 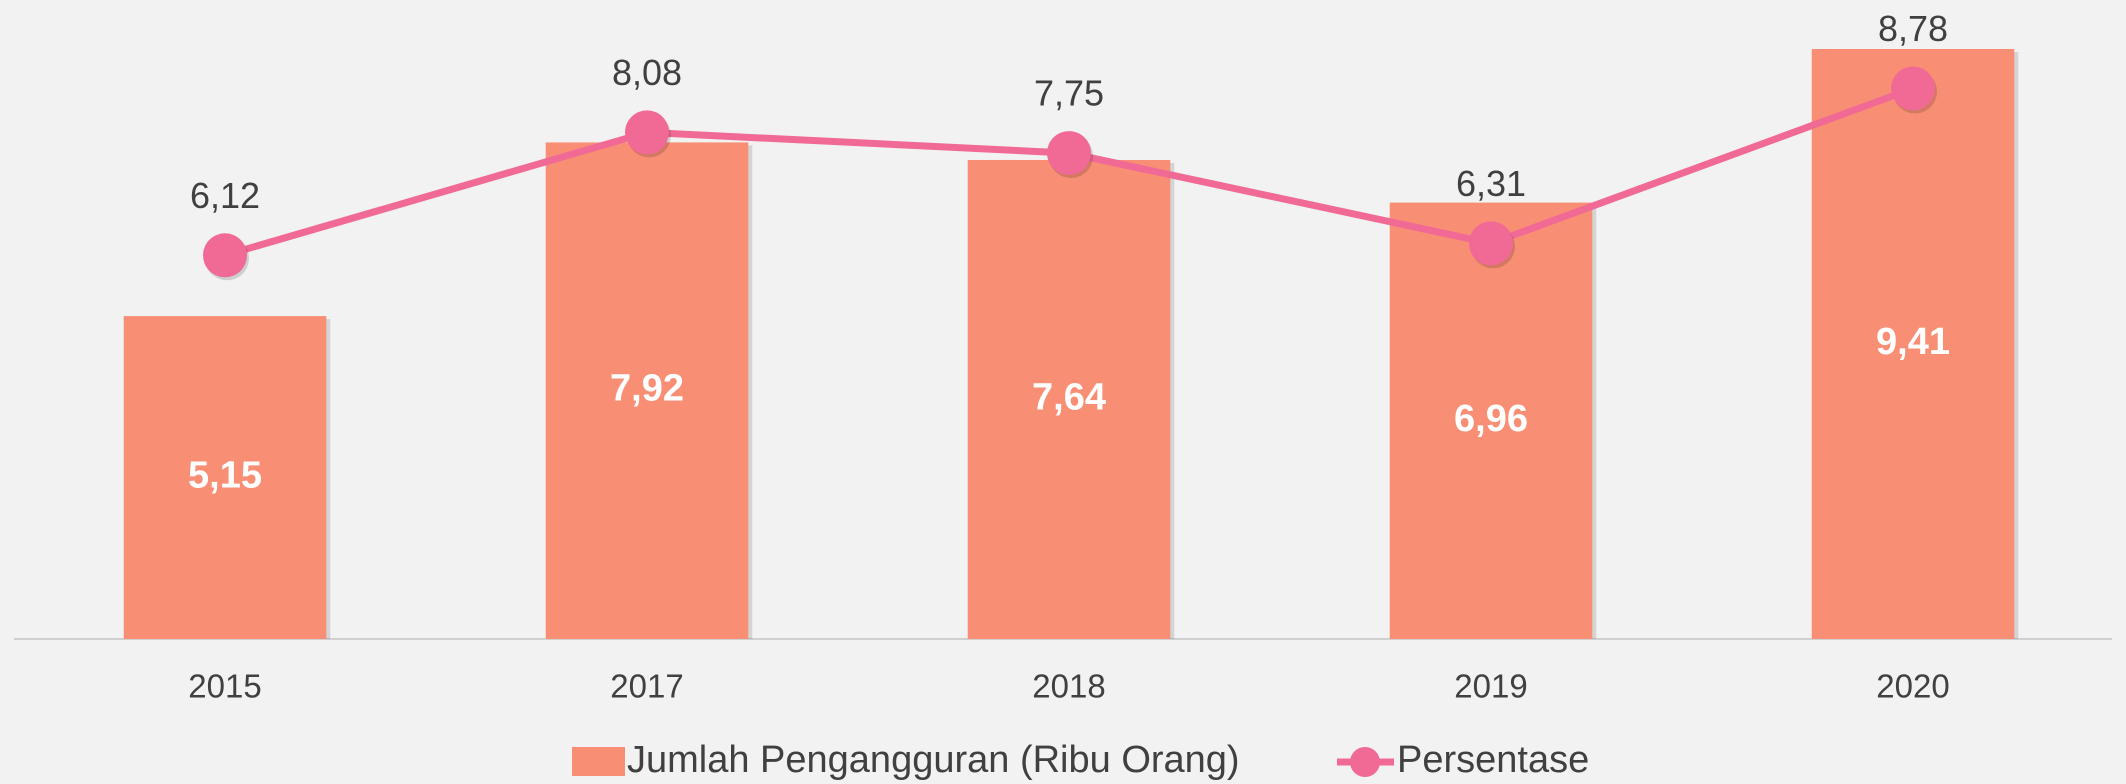 What do you see at coordinates (1490, 686) in the screenshot?
I see `x-tick-label: 2019` at bounding box center [1490, 686].